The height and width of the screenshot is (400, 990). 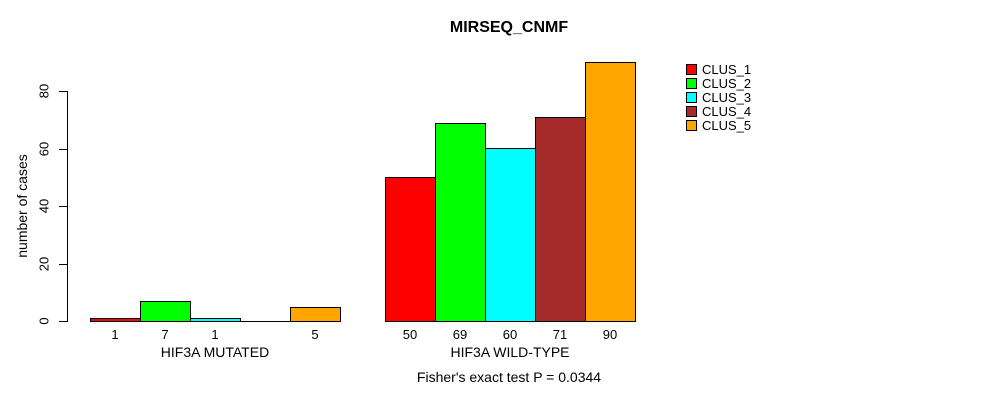 What do you see at coordinates (727, 97) in the screenshot?
I see `legend-label: CLUS_3` at bounding box center [727, 97].